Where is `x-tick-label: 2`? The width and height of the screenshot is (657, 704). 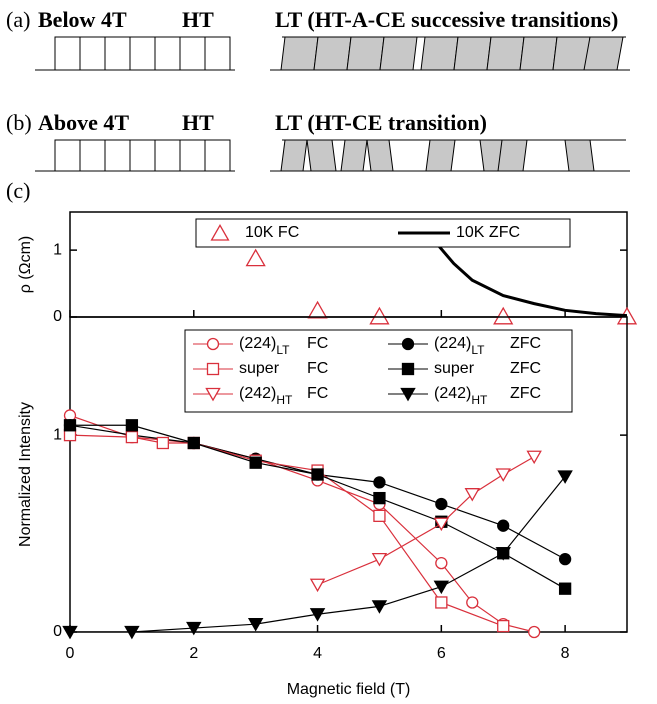
x-tick-label: 2 is located at coordinates (193, 653).